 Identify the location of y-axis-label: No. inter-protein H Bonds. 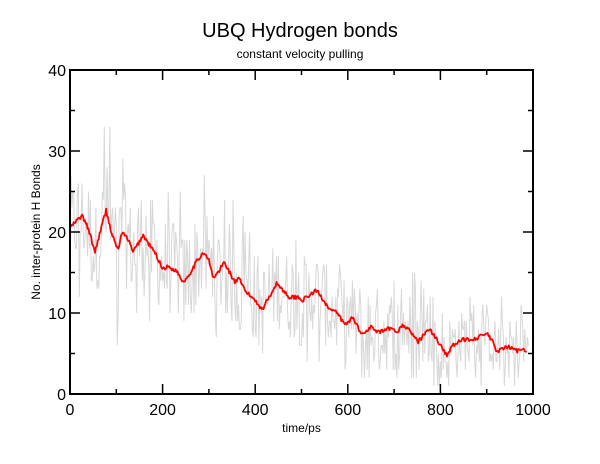
(36, 231).